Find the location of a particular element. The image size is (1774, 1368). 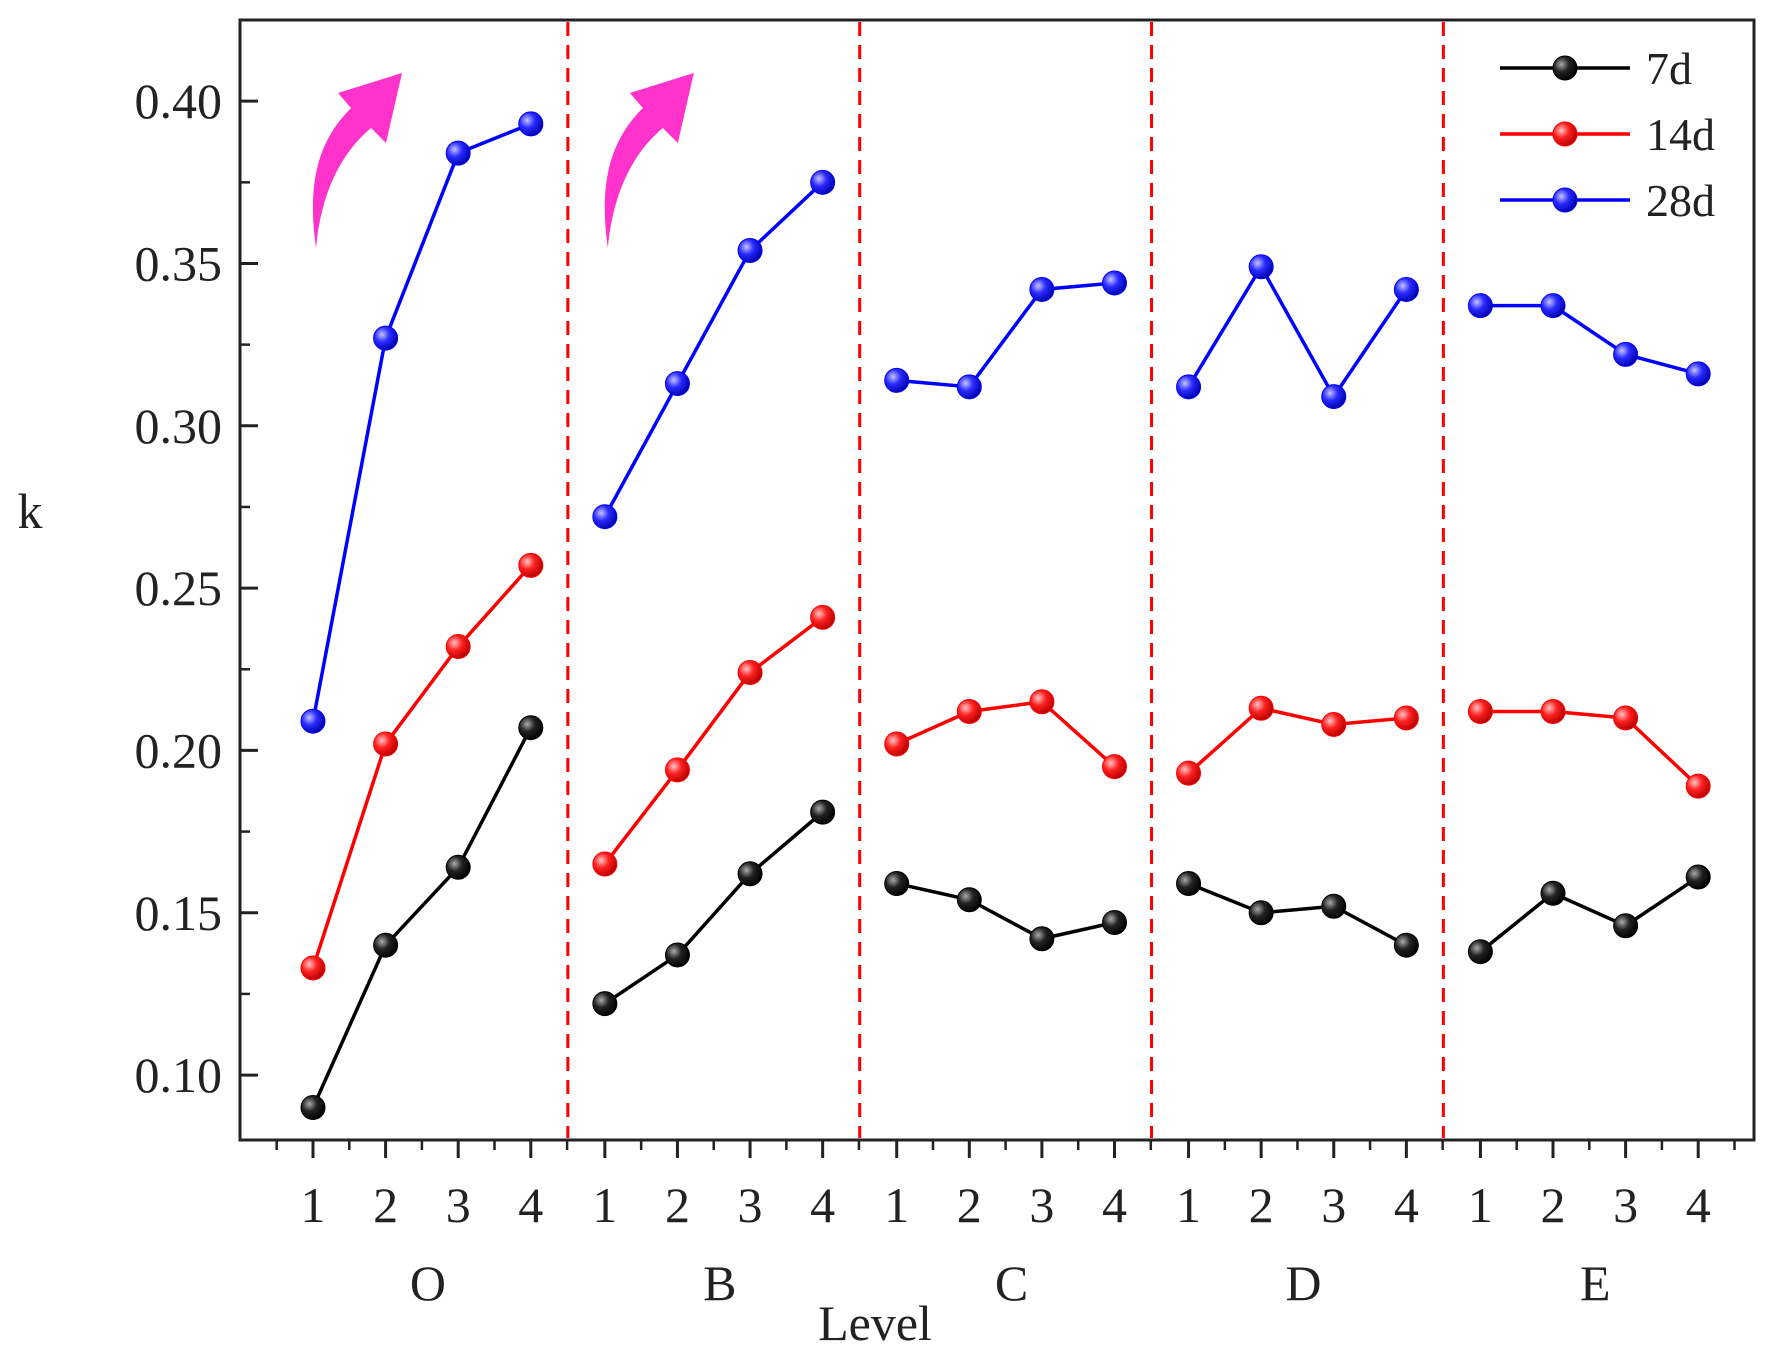

y-tick-label: 0.25 is located at coordinates (179, 588).